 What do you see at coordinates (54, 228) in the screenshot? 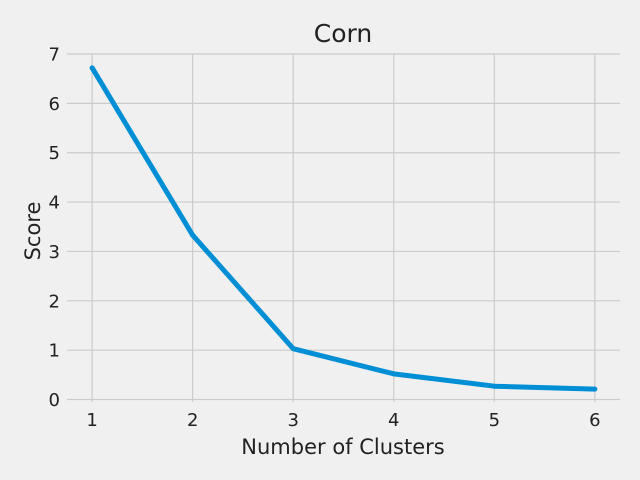
I see `y-tick-labels: 0 1 2 3 4 5 6 7` at bounding box center [54, 228].